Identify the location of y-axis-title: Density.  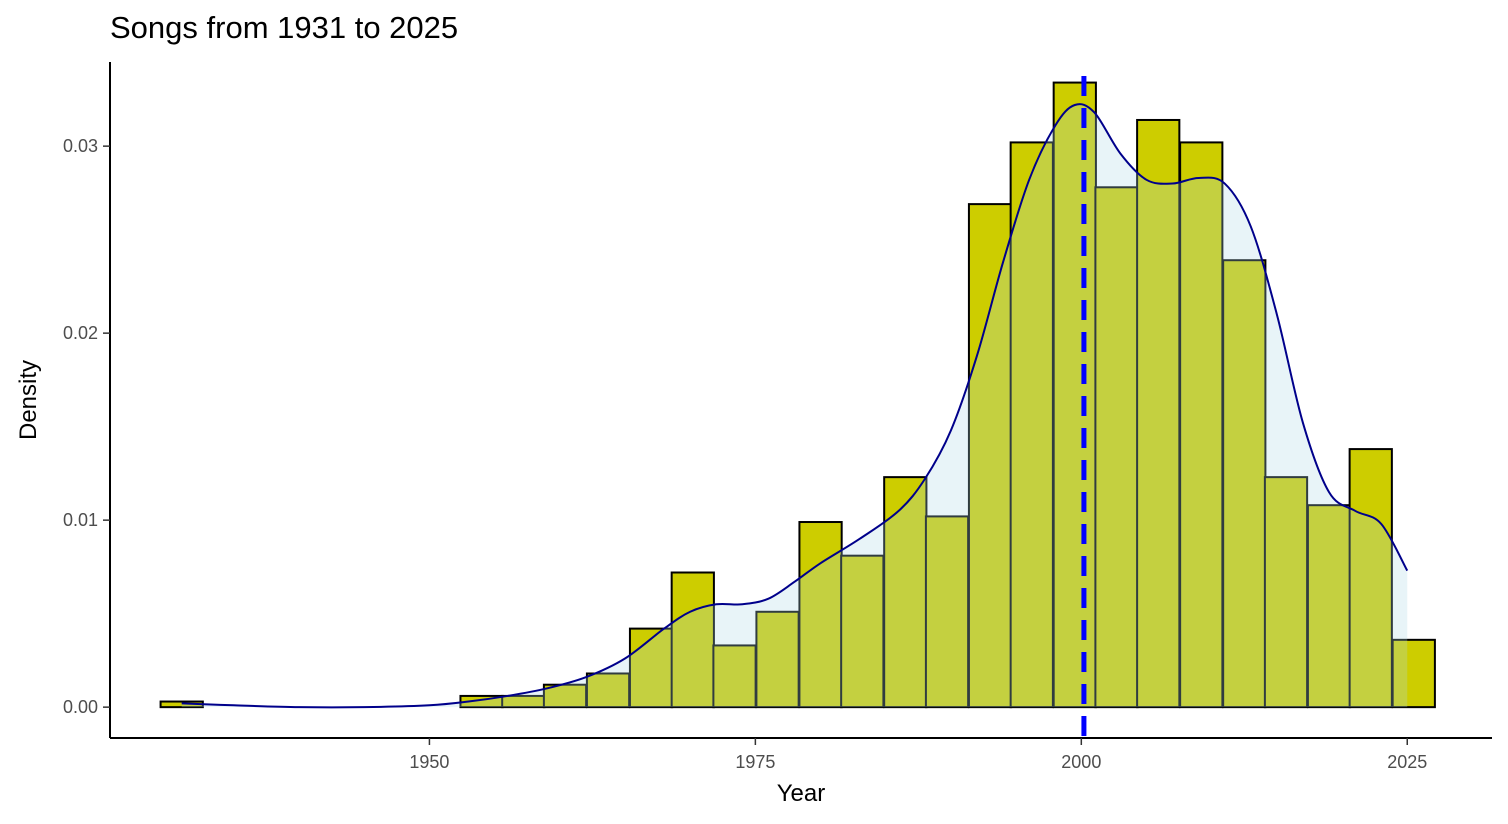
(28, 400).